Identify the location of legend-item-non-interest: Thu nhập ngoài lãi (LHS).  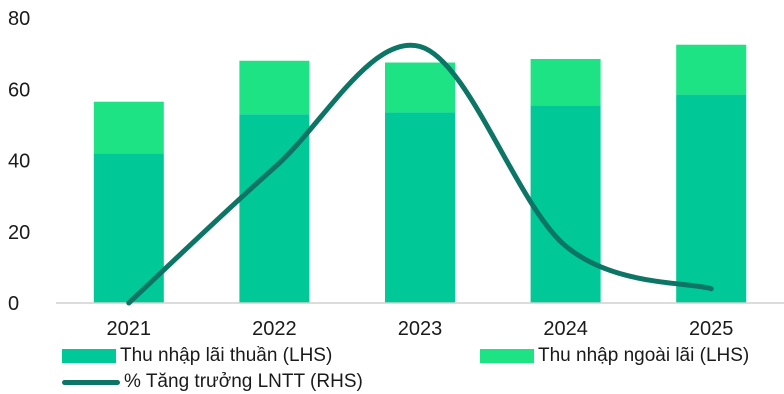
(614, 356).